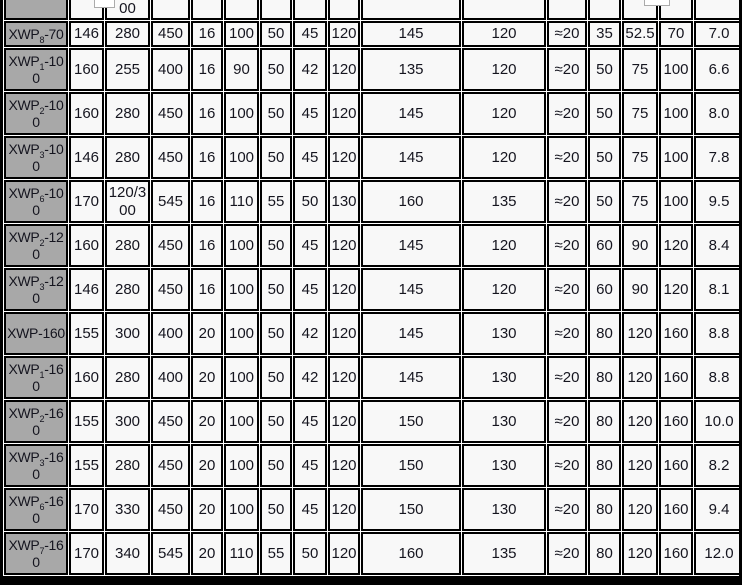 Image resolution: width=742 pixels, height=585 pixels. What do you see at coordinates (127, 69) in the screenshot?
I see `table-cell: 255` at bounding box center [127, 69].